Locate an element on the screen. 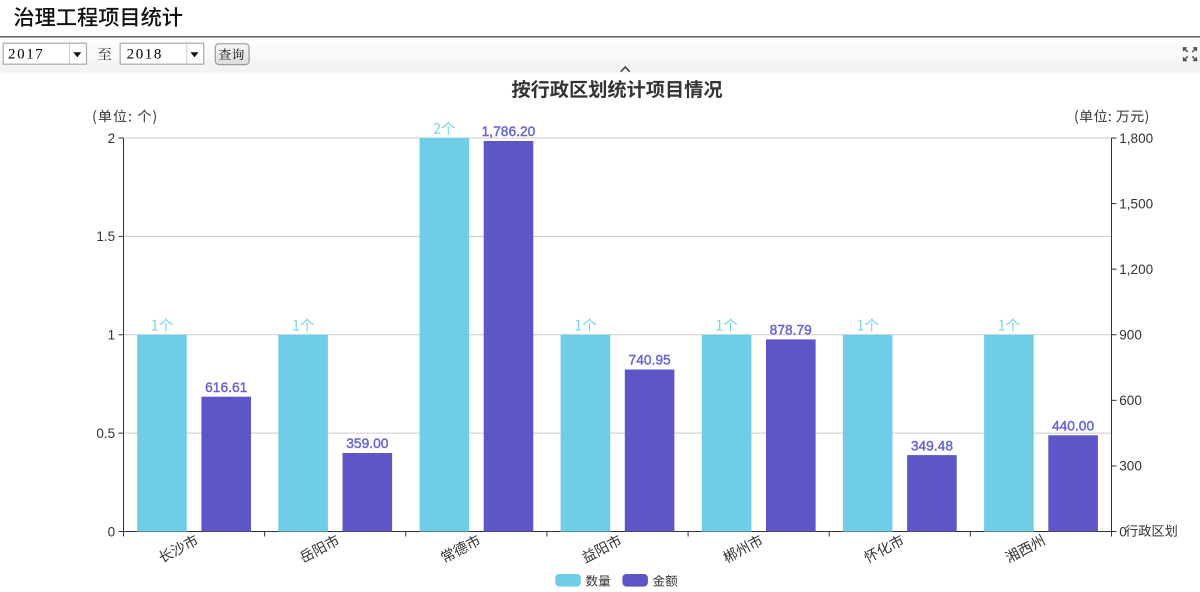 The height and width of the screenshot is (592, 1200). svg-text: 1,786.20 is located at coordinates (509, 131).